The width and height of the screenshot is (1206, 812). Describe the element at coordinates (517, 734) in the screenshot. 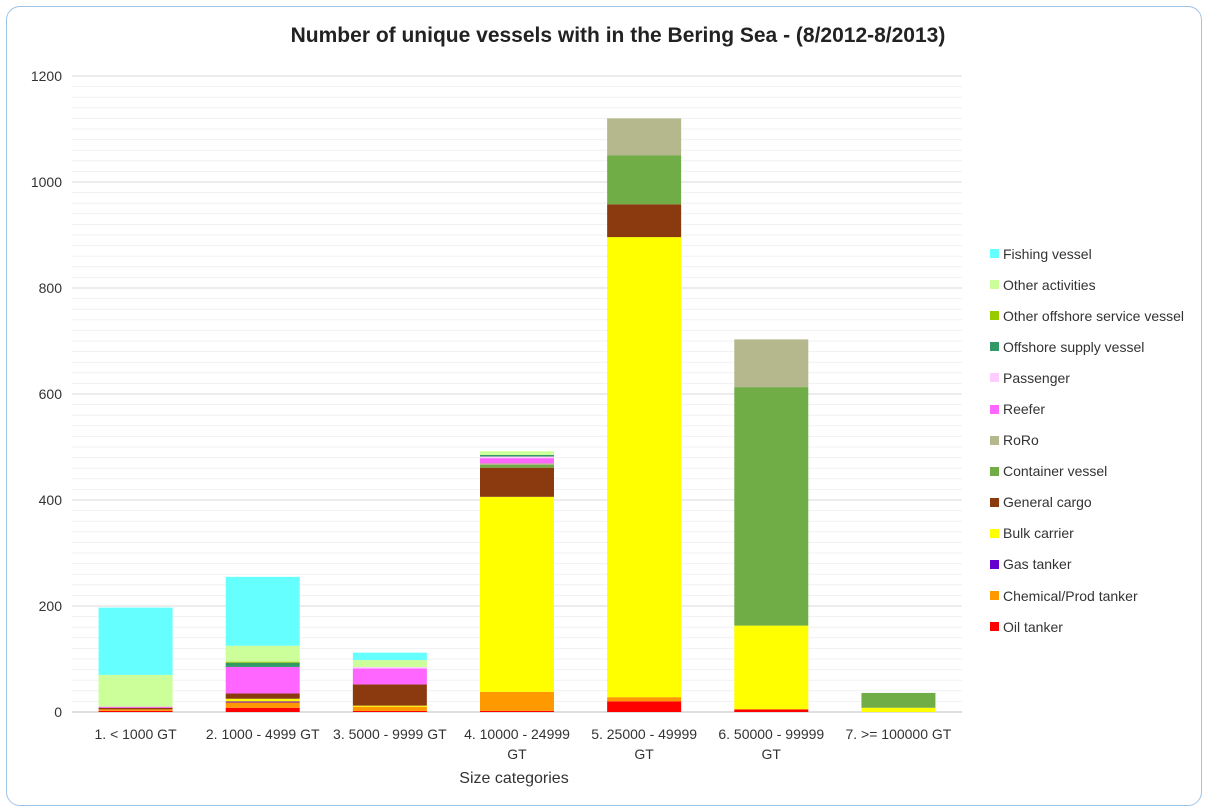

I see `x-tick-label: 4. 10000 - 24999` at that location.